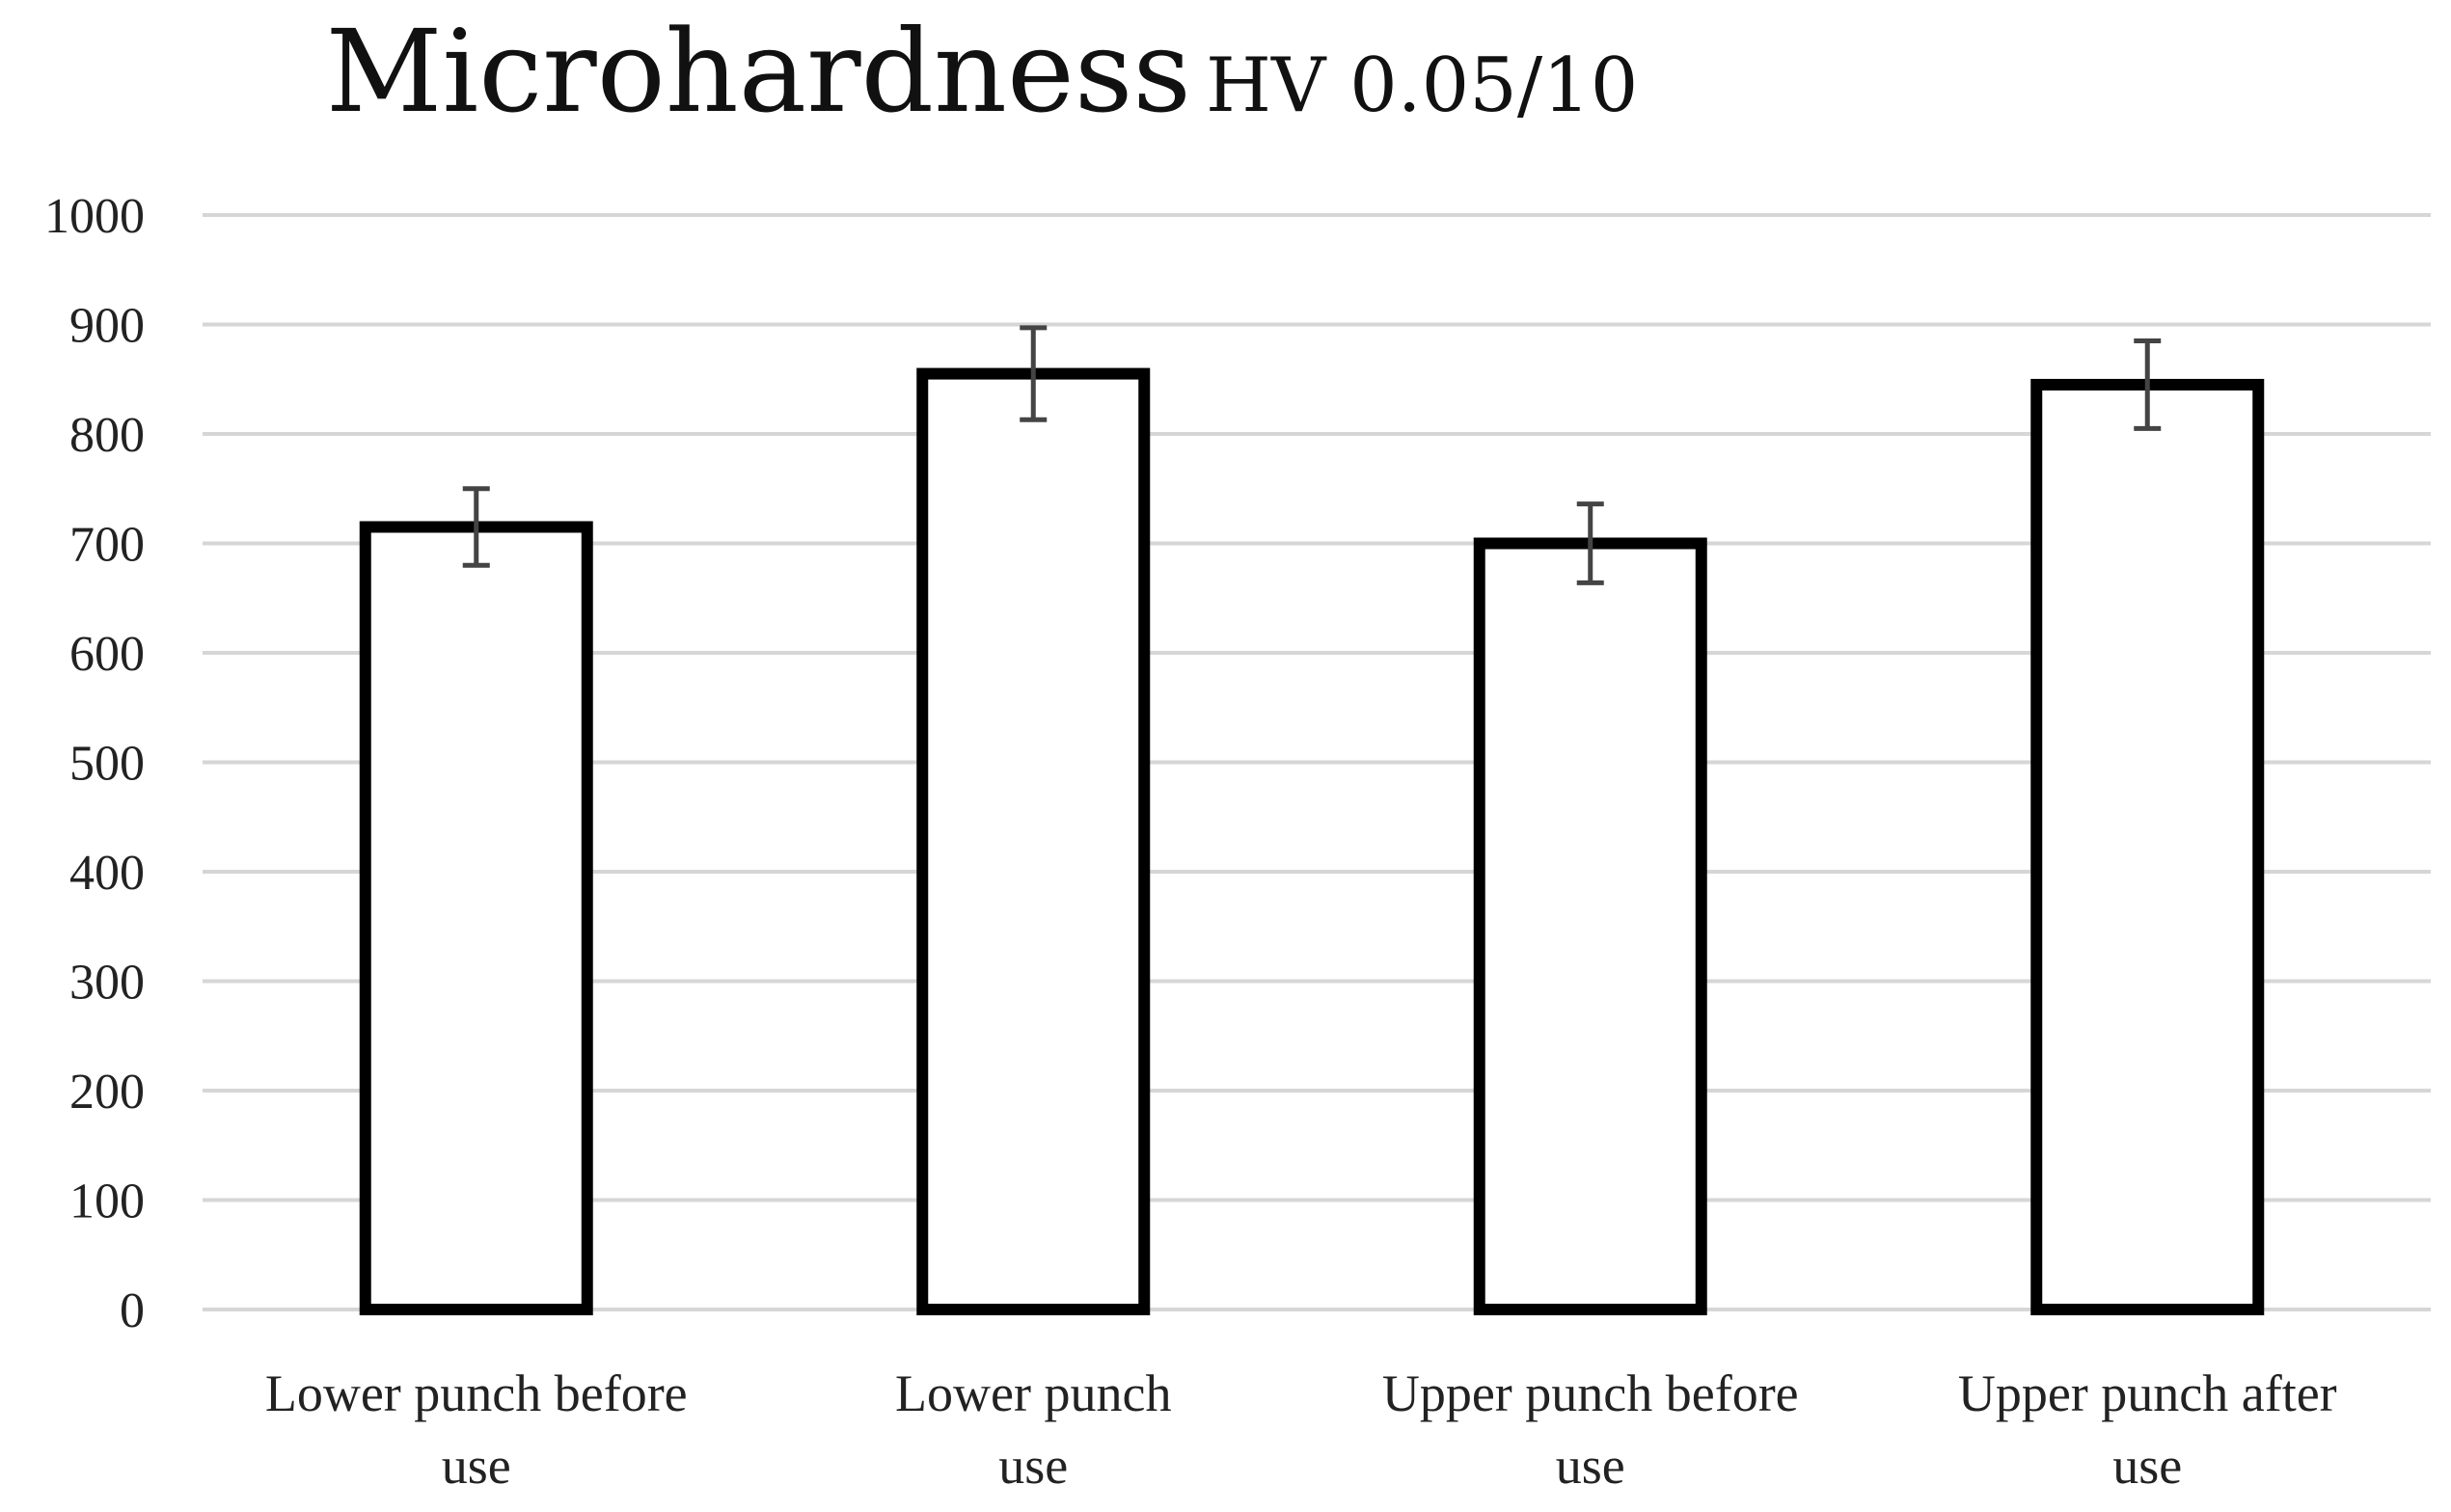 The height and width of the screenshot is (1512, 2451). Describe the element at coordinates (107, 983) in the screenshot. I see `y-tick-label: 300` at that location.